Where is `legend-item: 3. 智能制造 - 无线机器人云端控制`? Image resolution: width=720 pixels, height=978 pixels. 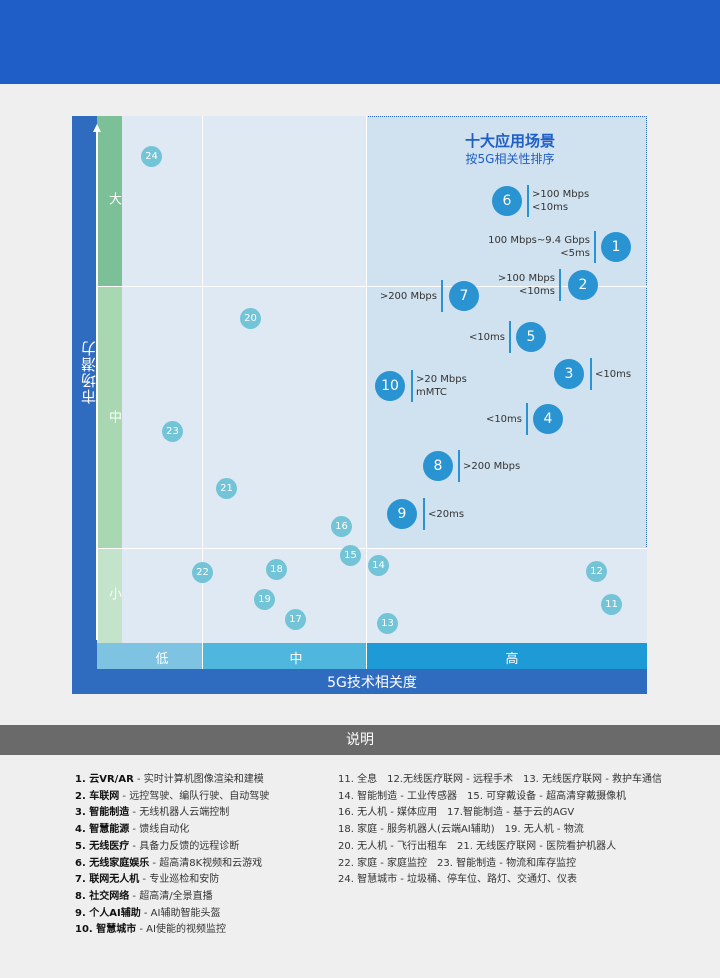
legend-item: 3. 智能制造 - 无线机器人云端控制 is located at coordinates (152, 813).